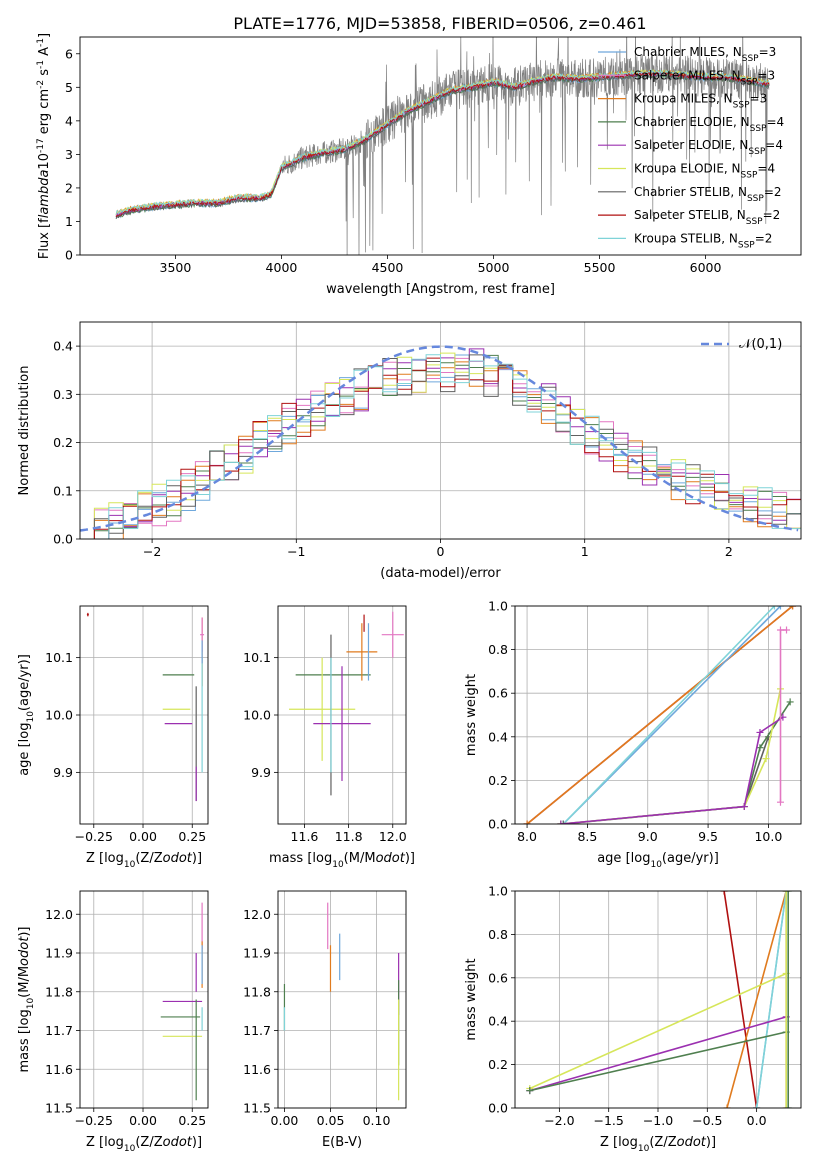 The height and width of the screenshot is (1170, 819). I want to click on residuals-xtick-label: 0, so click(441, 551).